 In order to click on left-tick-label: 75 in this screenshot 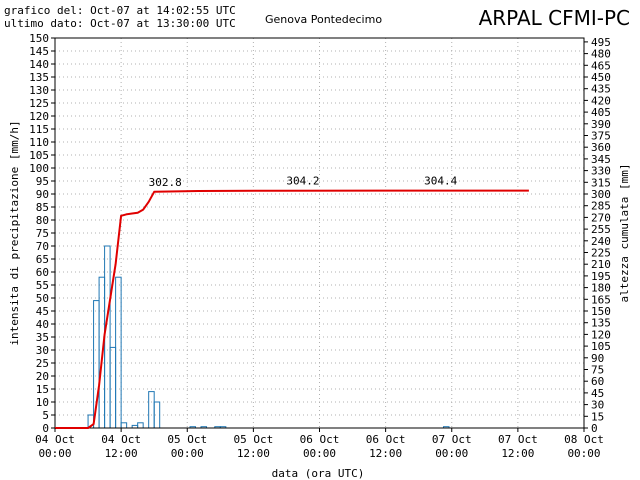, I will do `click(42, 233)`.